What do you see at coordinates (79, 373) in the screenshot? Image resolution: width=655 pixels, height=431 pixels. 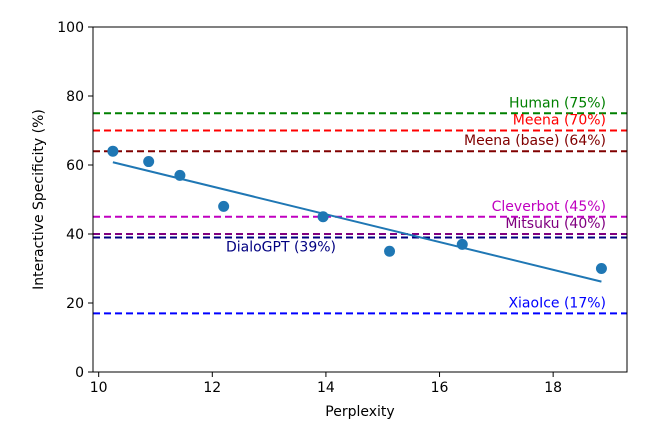 I see `y-tick-label: 0` at bounding box center [79, 373].